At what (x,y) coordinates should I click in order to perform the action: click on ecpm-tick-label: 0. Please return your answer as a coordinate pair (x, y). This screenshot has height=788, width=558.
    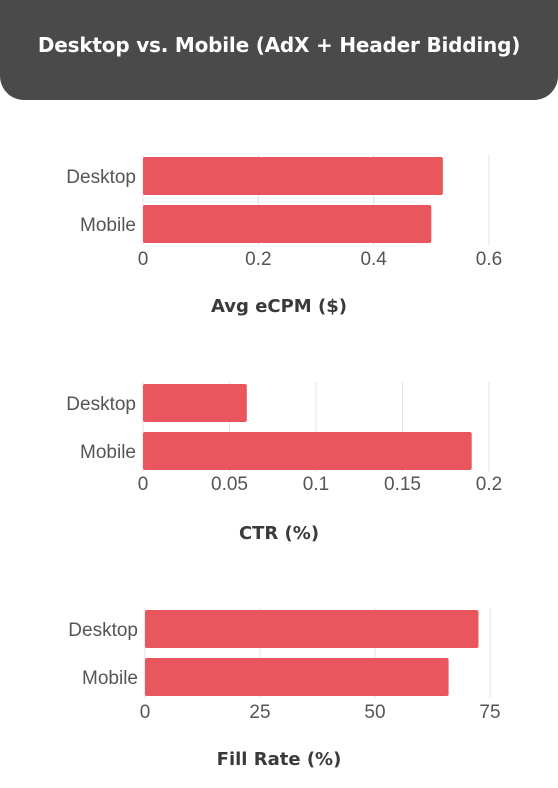
    Looking at the image, I should click on (143, 259).